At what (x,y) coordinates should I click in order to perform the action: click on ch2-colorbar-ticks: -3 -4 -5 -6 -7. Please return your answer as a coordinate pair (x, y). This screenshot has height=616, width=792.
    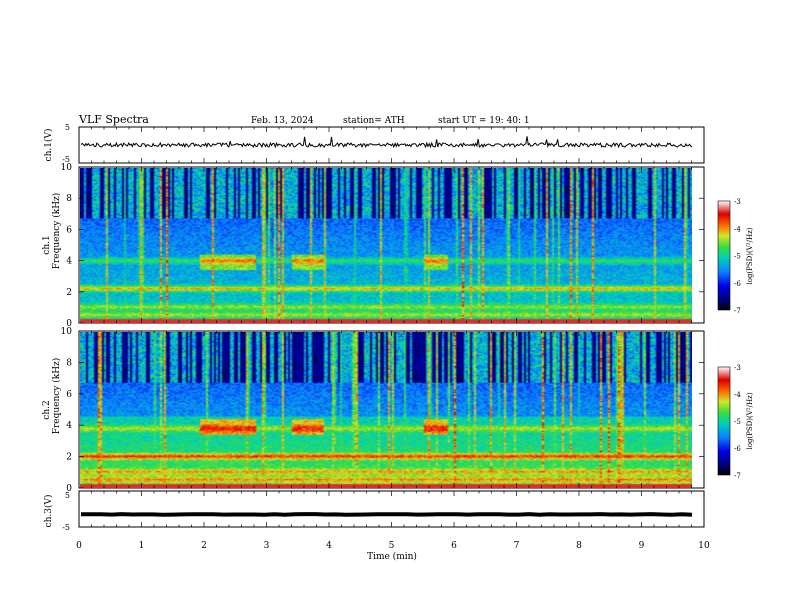
    Looking at the image, I should click on (737, 422).